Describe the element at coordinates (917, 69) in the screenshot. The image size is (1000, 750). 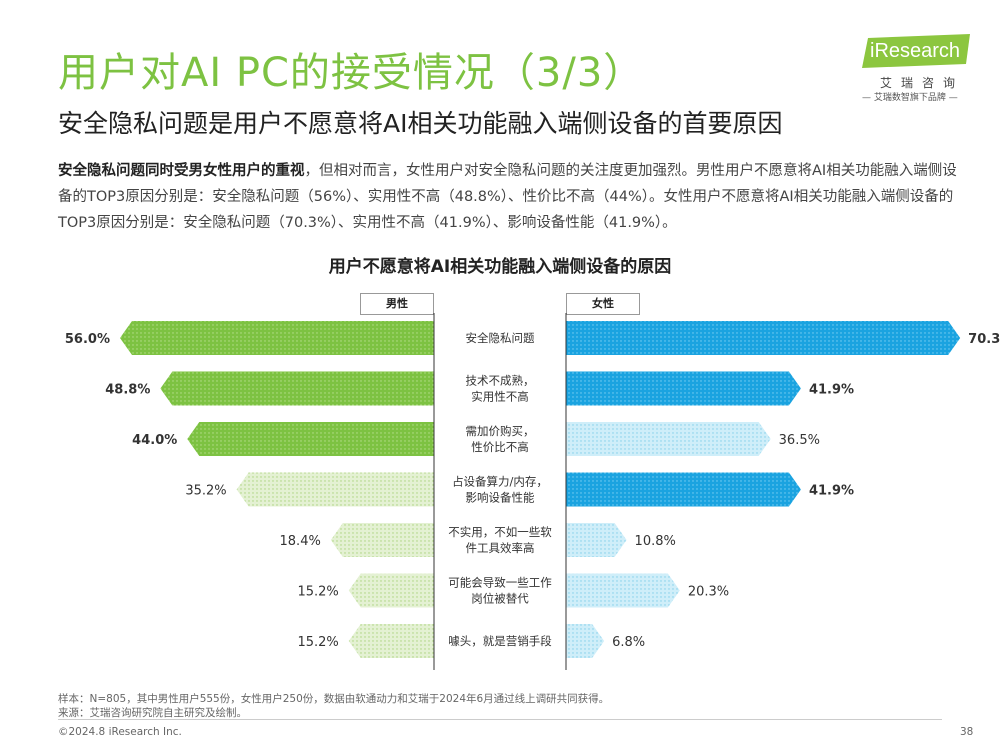
I see `iresearch-logo: iResearch 艾瑞咨询 — 艾瑞数智旗下品牌 —` at that location.